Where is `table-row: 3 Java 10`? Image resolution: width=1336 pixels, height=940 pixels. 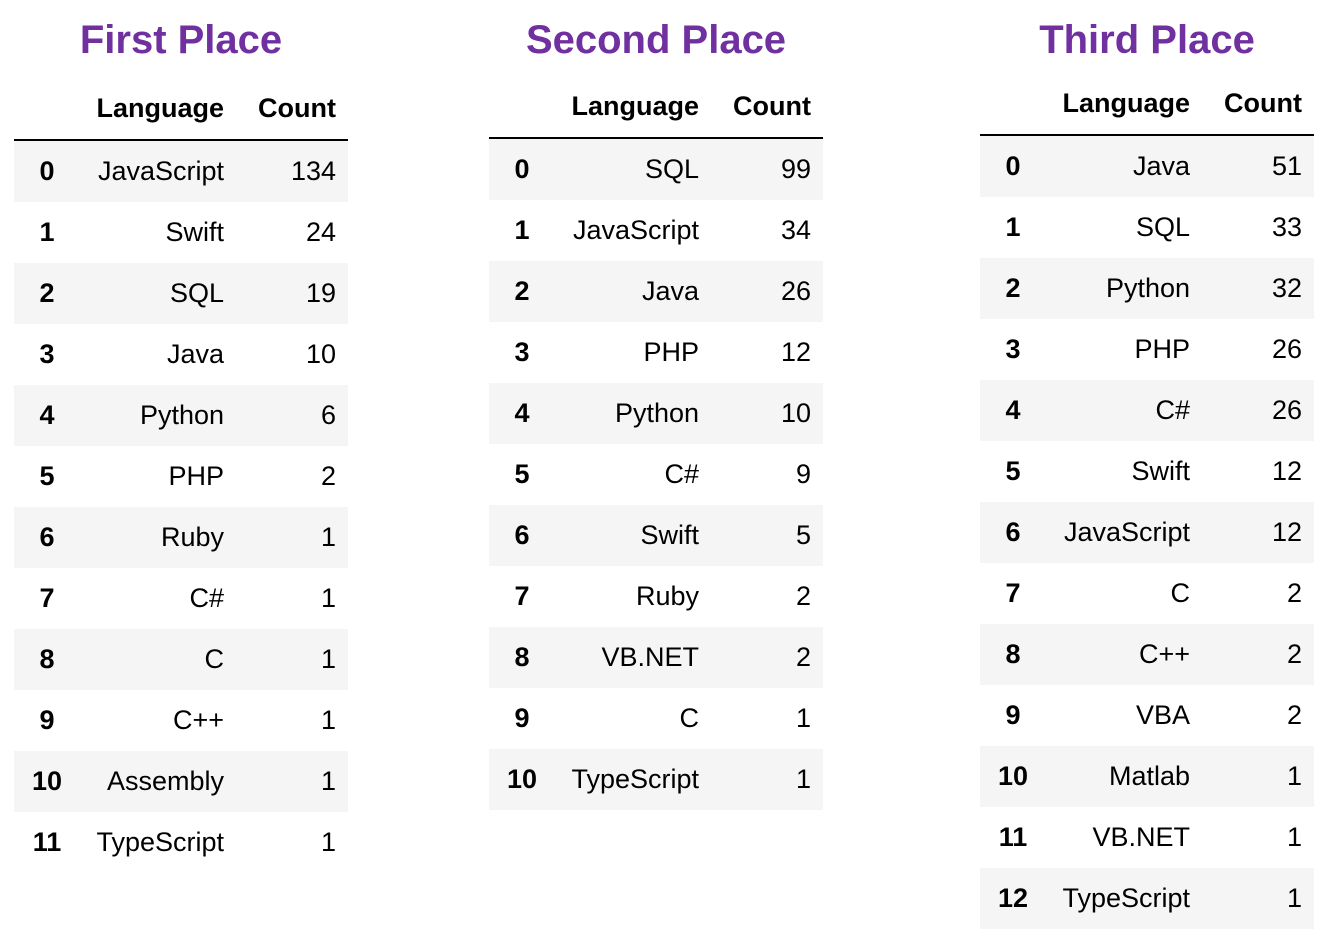
table-row: 3 Java 10 is located at coordinates (181, 354).